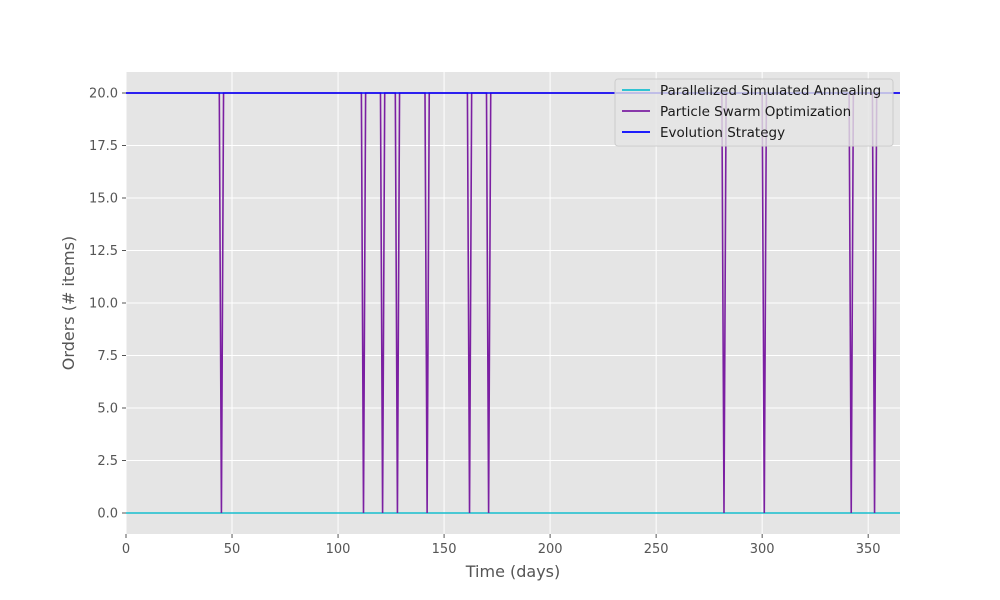  What do you see at coordinates (103, 251) in the screenshot?
I see `y-tick-label: 12.5` at bounding box center [103, 251].